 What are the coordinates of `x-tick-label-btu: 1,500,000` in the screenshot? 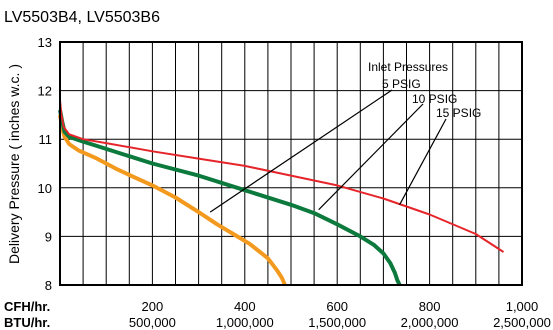 It's located at (337, 322).